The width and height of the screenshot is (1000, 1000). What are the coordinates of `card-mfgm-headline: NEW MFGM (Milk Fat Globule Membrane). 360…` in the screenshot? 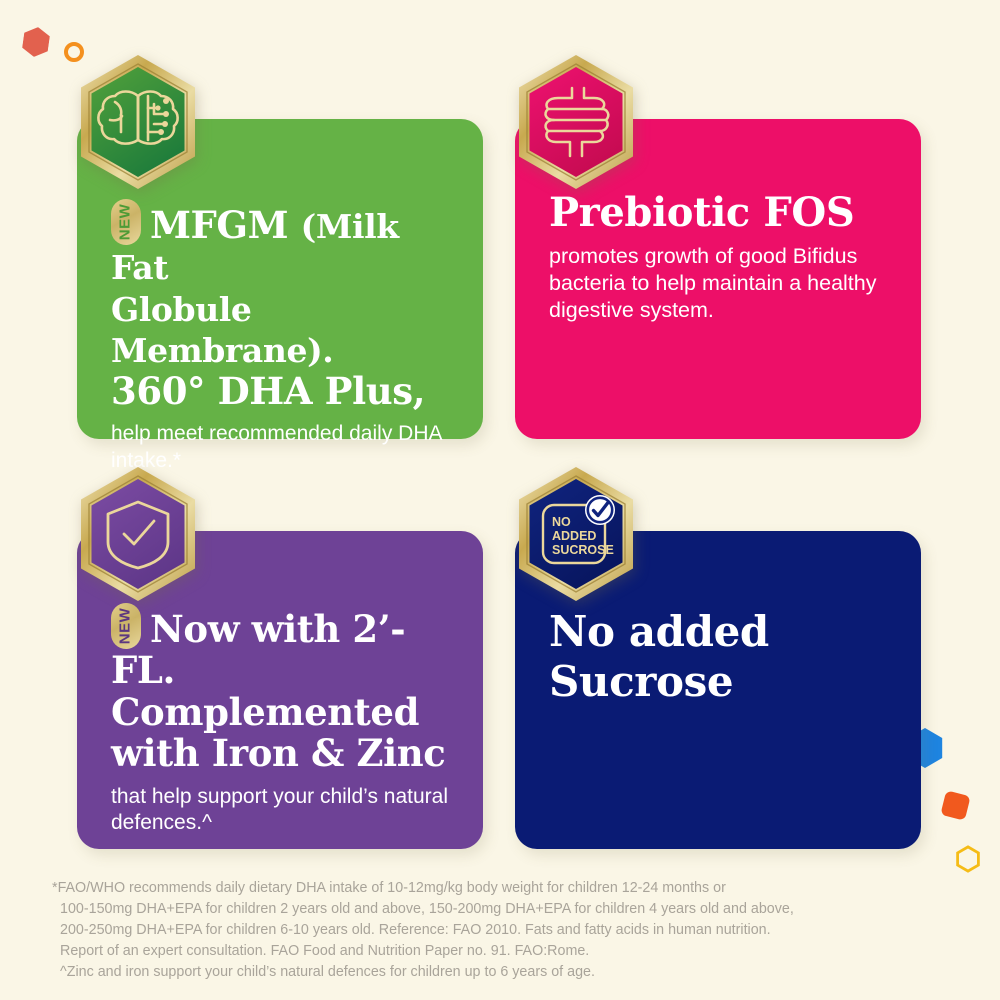 It's located at (285, 305).